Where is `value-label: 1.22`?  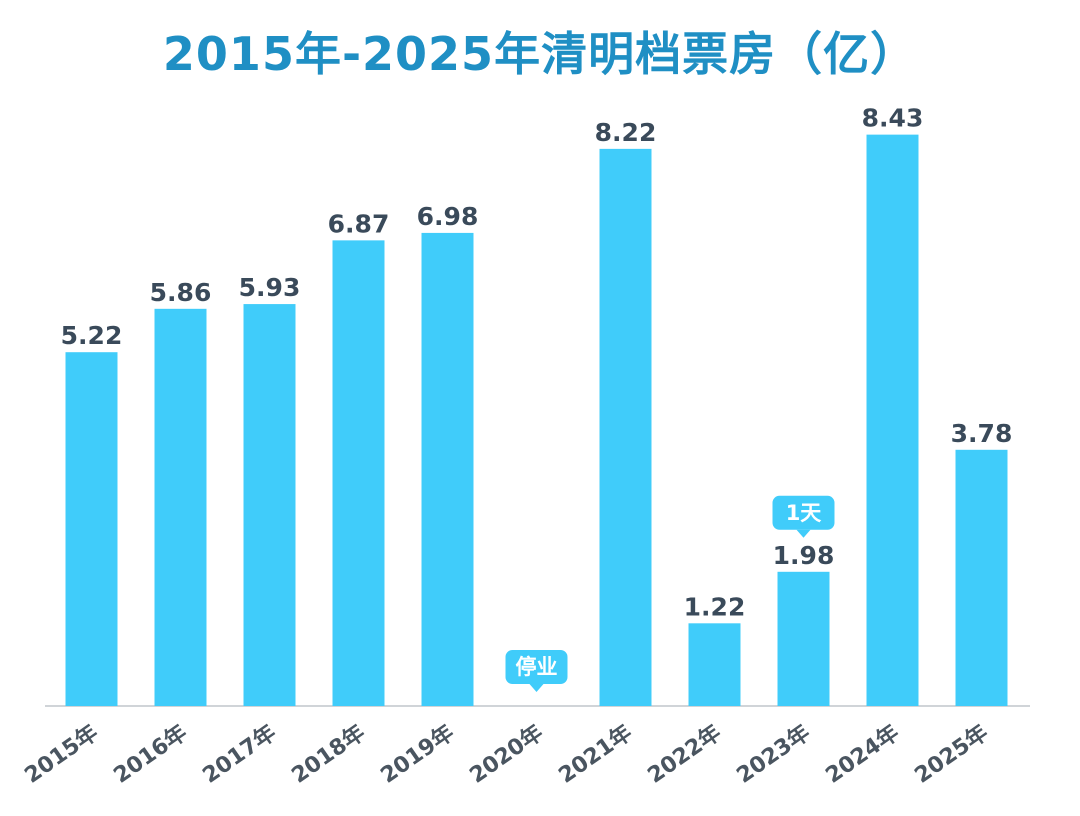
value-label: 1.22 is located at coordinates (715, 606).